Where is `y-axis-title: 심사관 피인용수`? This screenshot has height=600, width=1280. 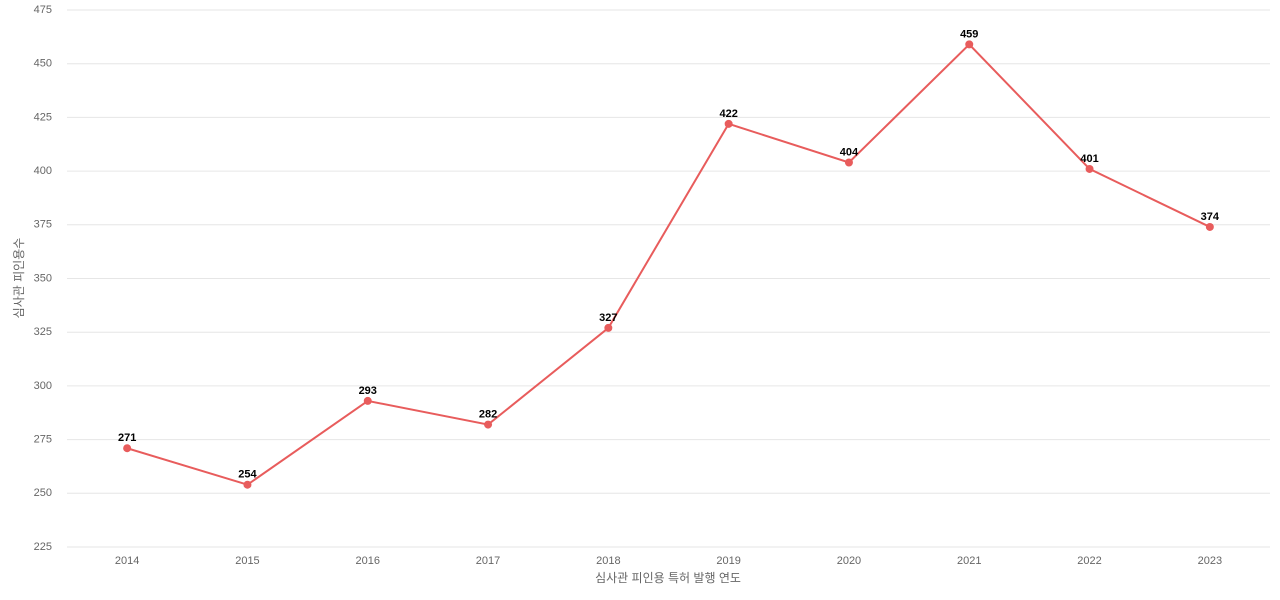 y-axis-title: 심사관 피인용수 is located at coordinates (19, 278).